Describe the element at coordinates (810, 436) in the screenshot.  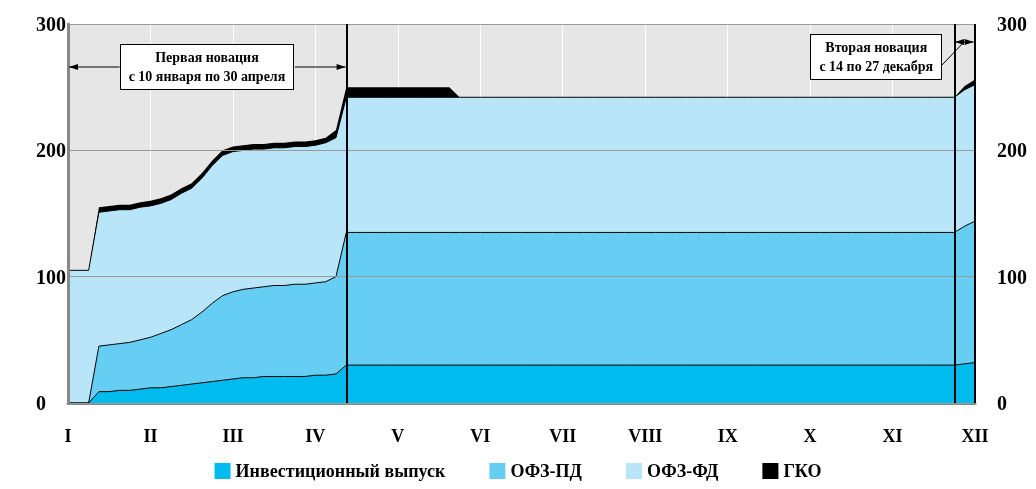
I see `x-tick-label: X` at that location.